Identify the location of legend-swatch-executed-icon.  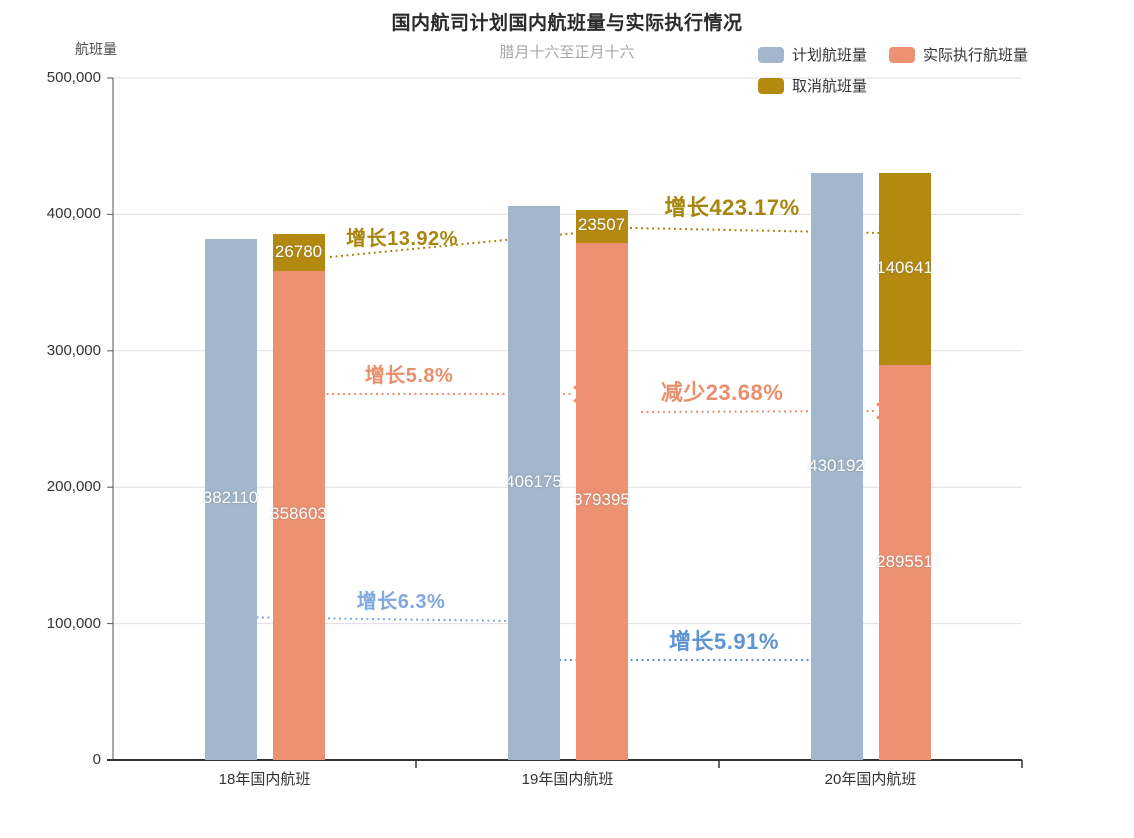
(902, 54).